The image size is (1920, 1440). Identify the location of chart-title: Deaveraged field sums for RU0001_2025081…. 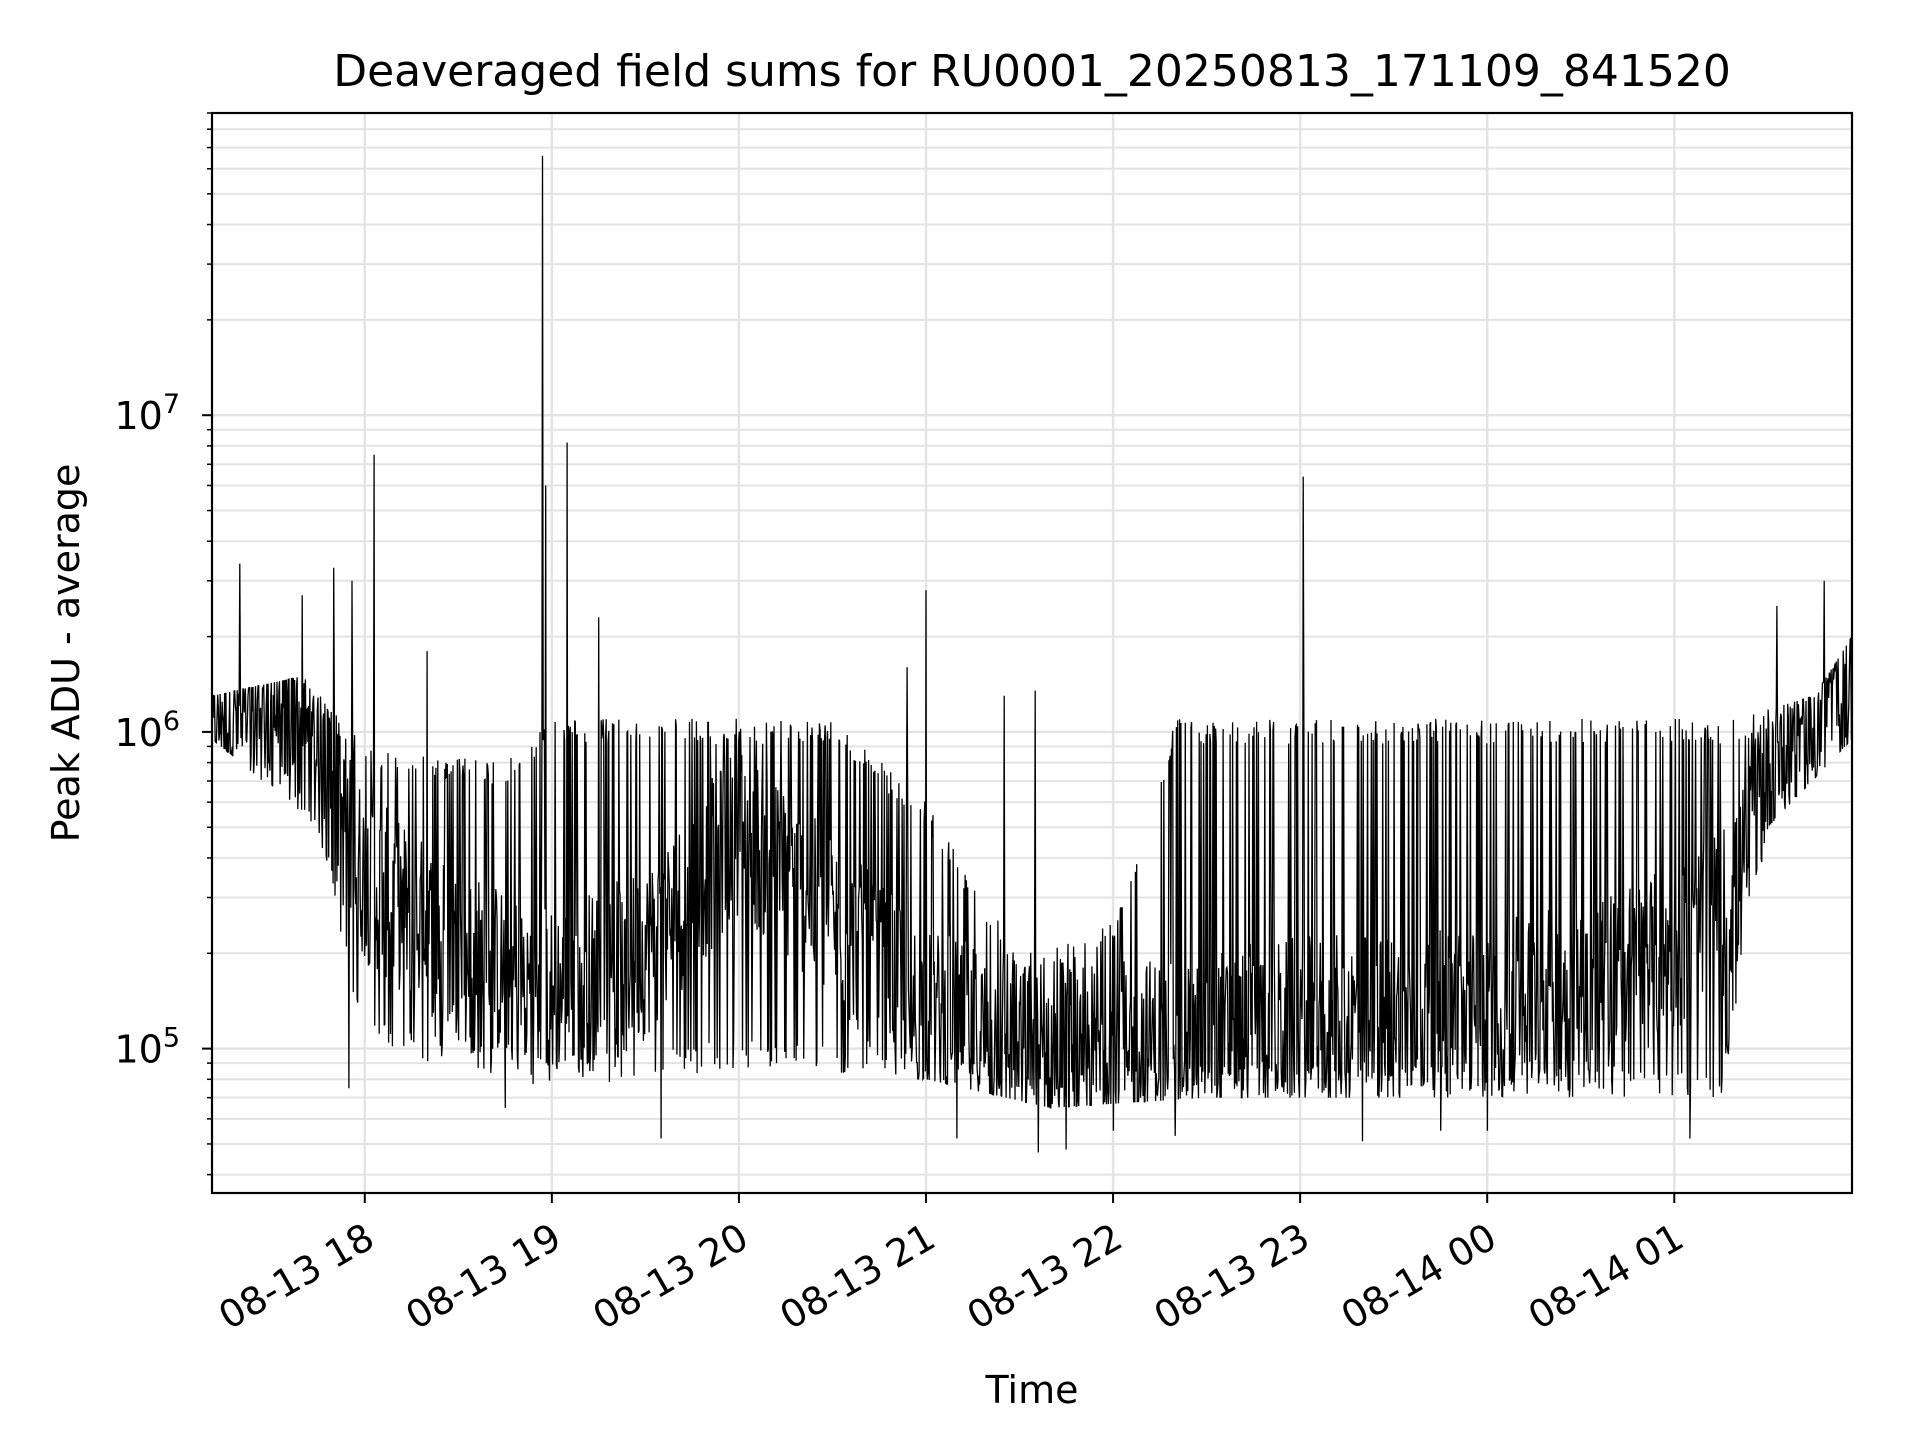
(1032, 71).